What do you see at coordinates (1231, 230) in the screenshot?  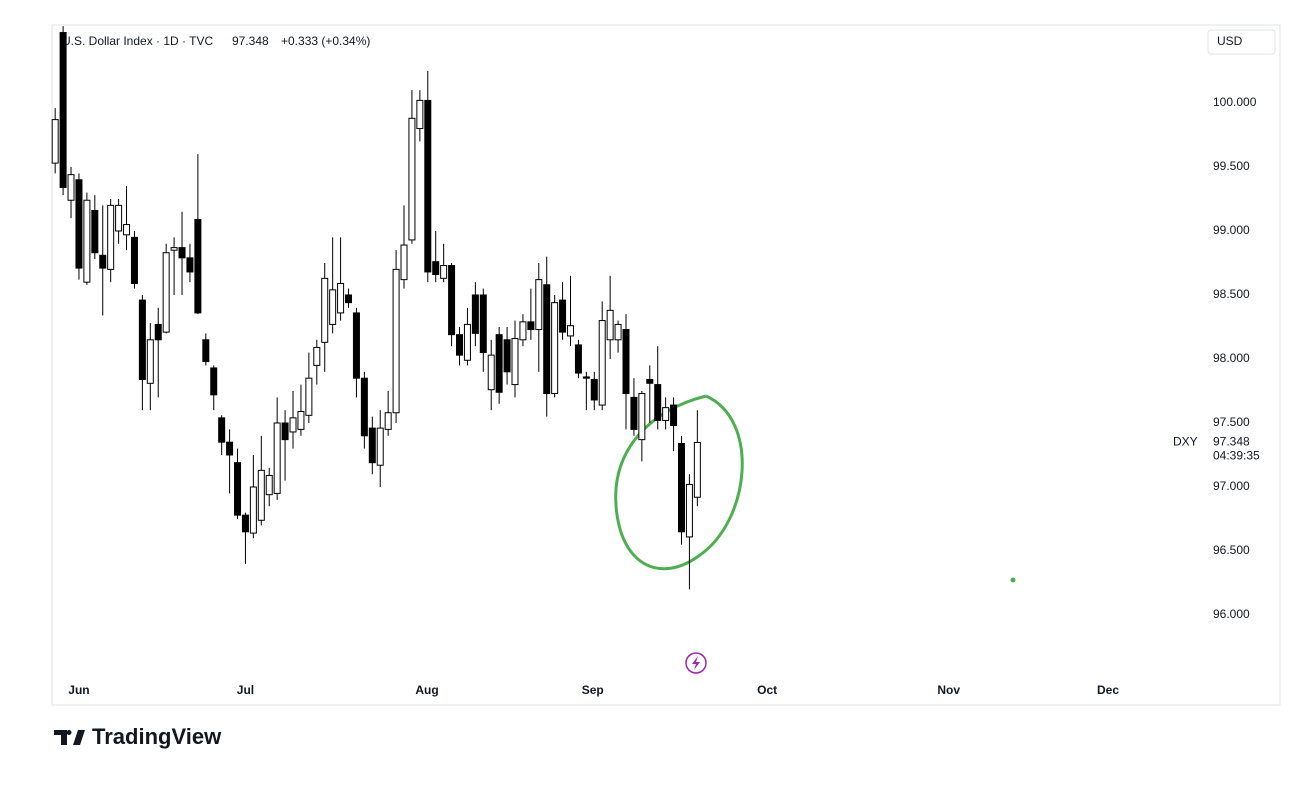 I see `y-tick-label: 99.000` at bounding box center [1231, 230].